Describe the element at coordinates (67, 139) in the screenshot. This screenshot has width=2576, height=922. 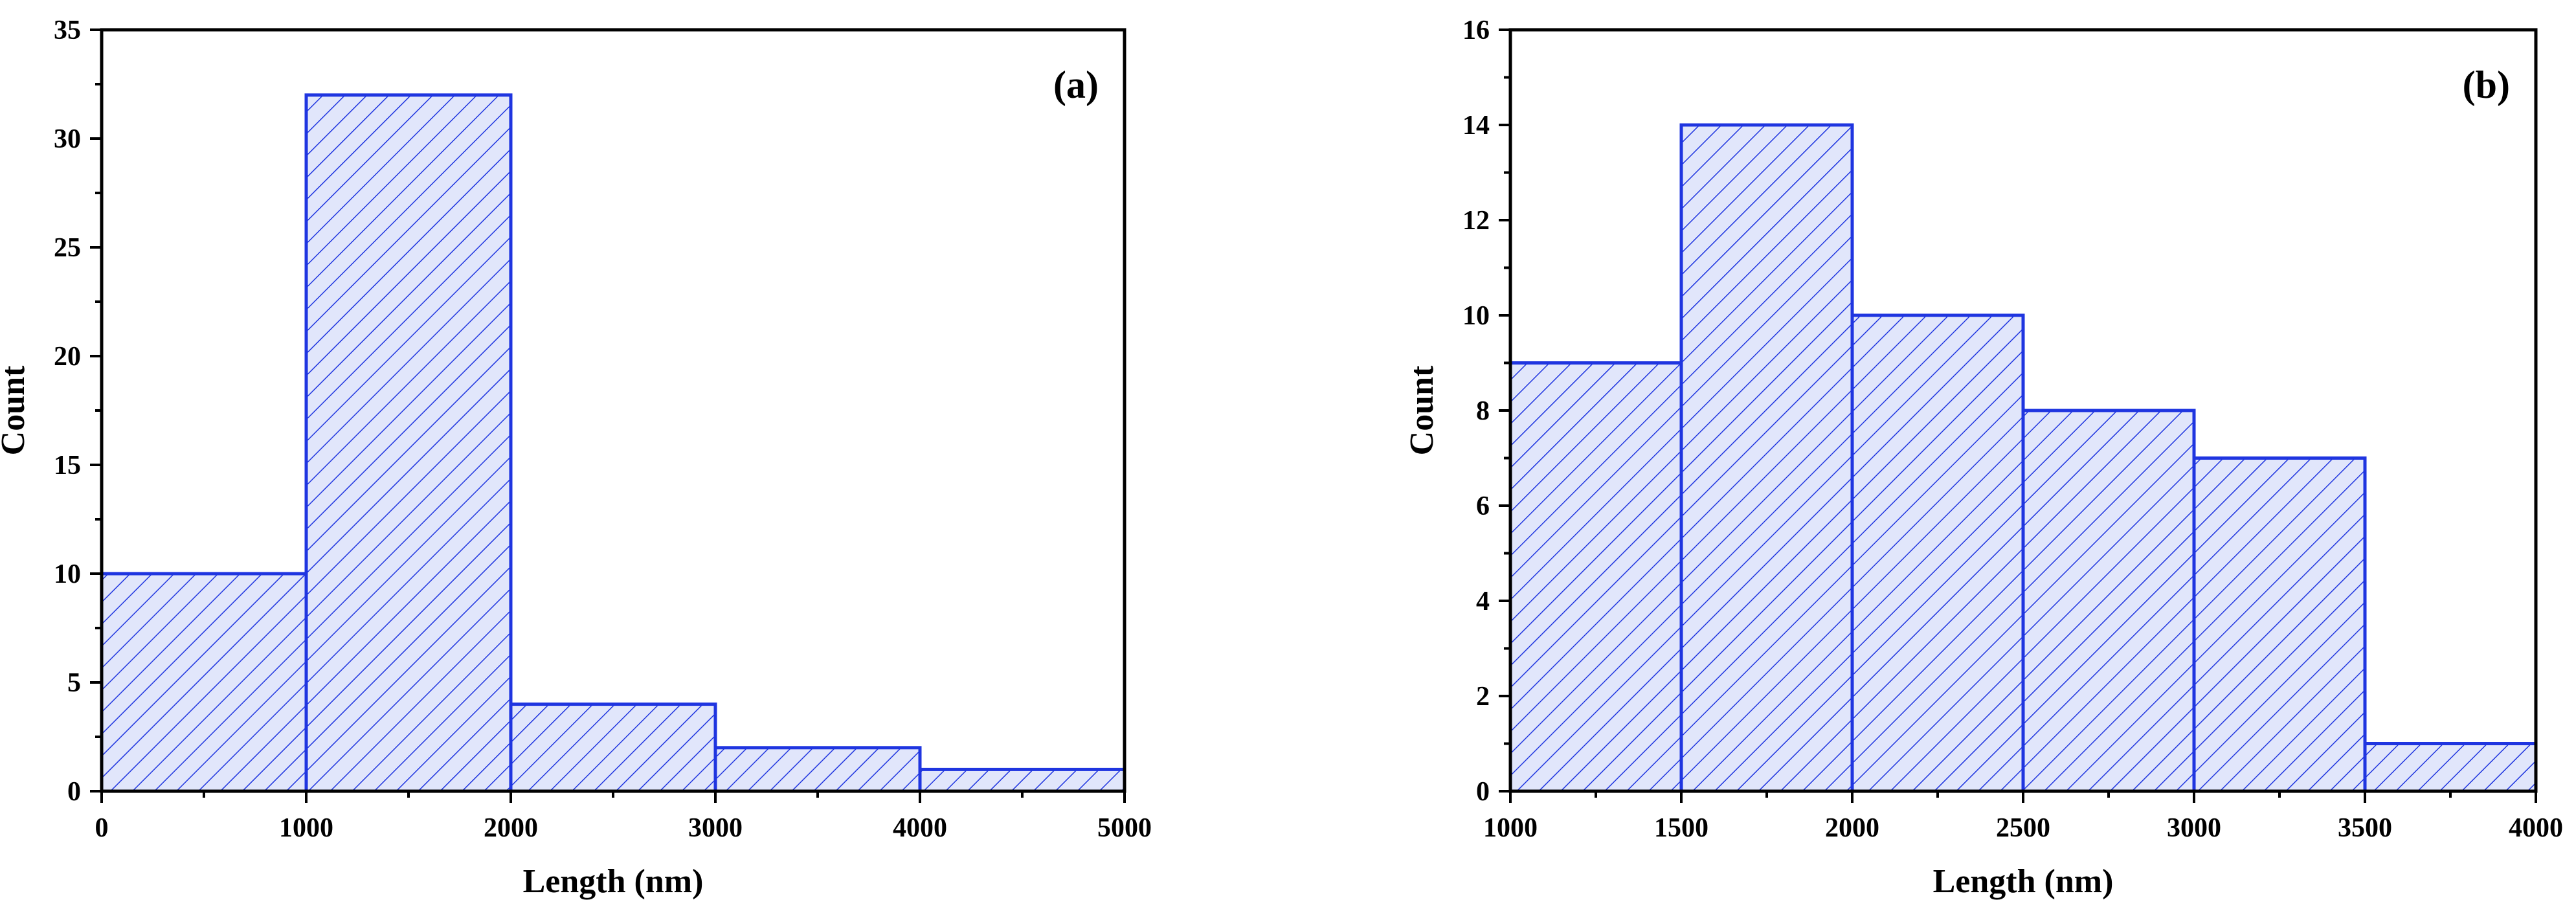
I see `y-tick-label: 30` at that location.